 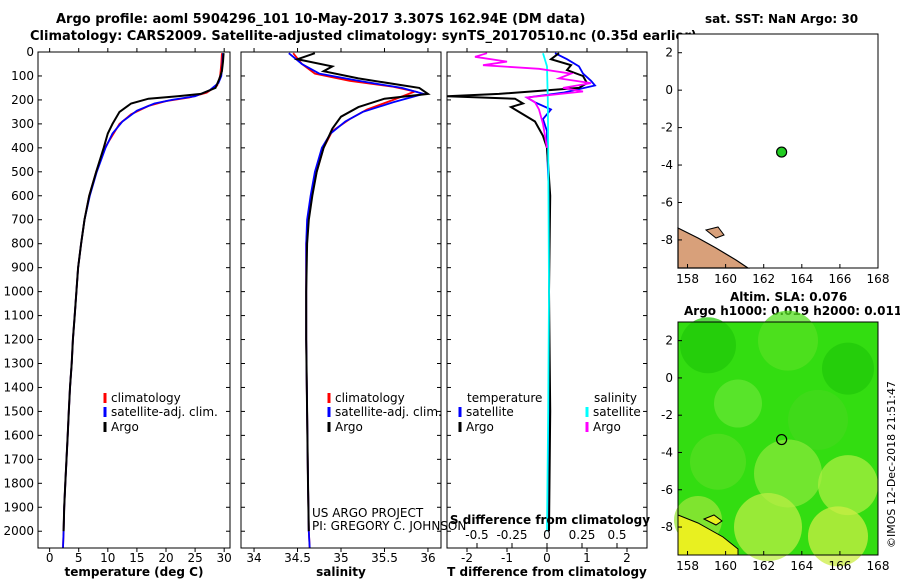 I want to click on x-tick-label: -2, so click(x=467, y=558).